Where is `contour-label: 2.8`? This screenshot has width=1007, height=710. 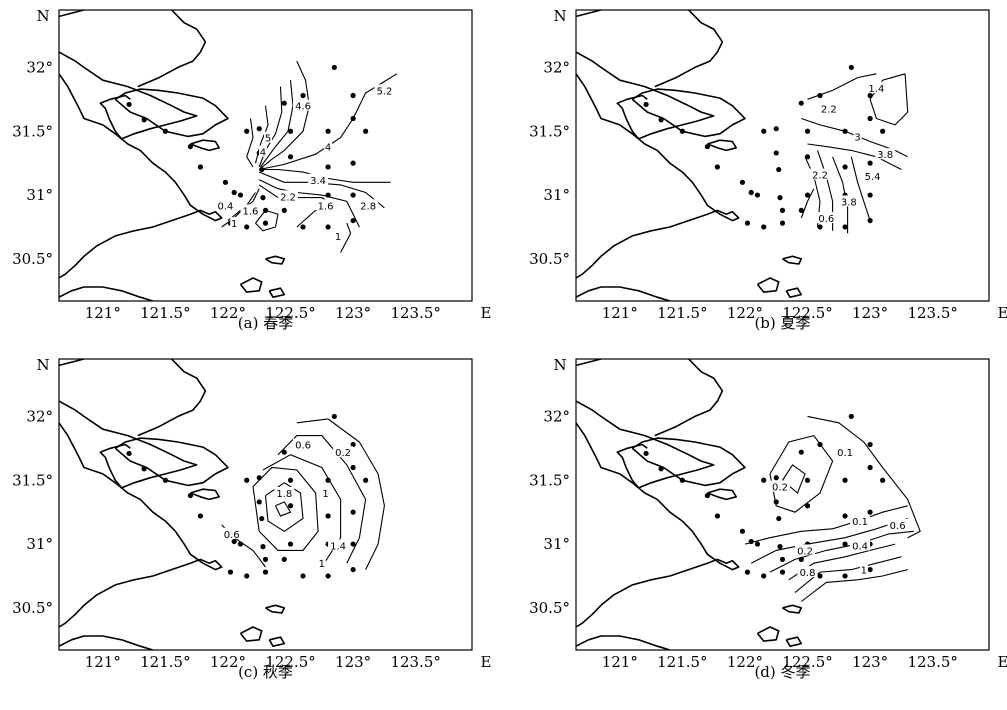
contour-label: 2.8 is located at coordinates (368, 206).